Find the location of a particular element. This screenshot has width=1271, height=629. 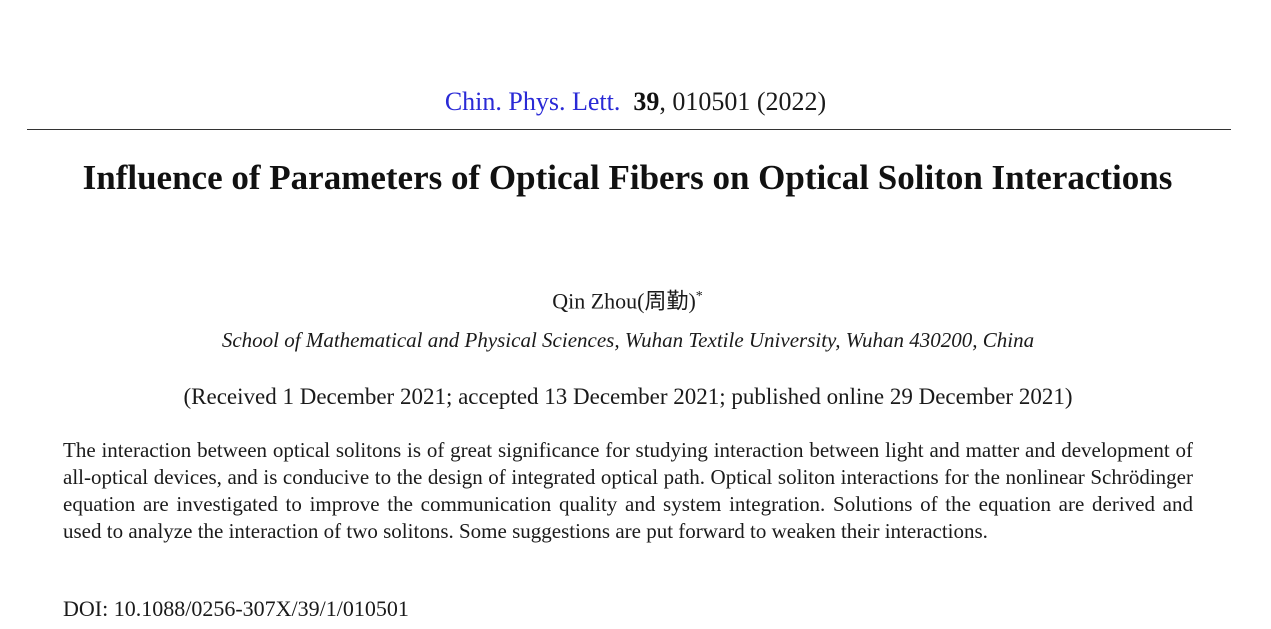

journal-citation: Chin. Phys. Lett. 39, 010501 (2022) is located at coordinates (635, 102).